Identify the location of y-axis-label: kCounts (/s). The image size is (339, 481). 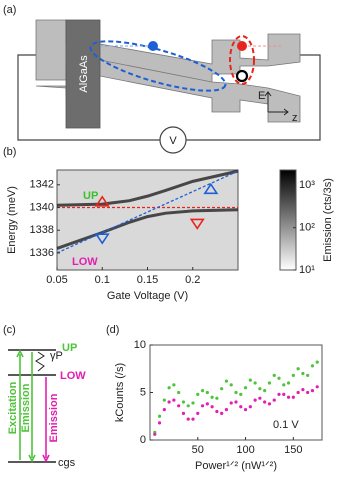
(120, 392).